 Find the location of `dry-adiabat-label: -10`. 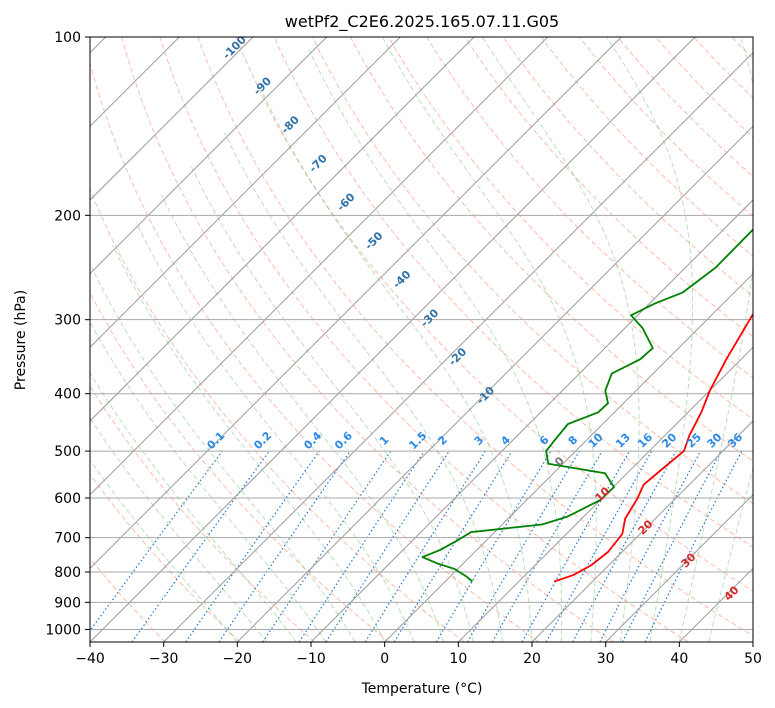

dry-adiabat-label: -10 is located at coordinates (485, 395).